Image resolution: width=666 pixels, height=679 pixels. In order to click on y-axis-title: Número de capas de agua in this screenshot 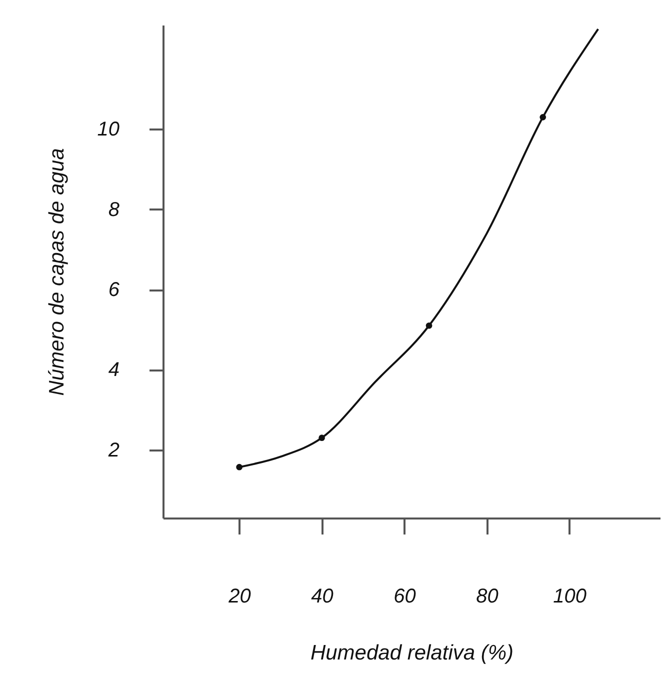, I will do `click(56, 272)`.